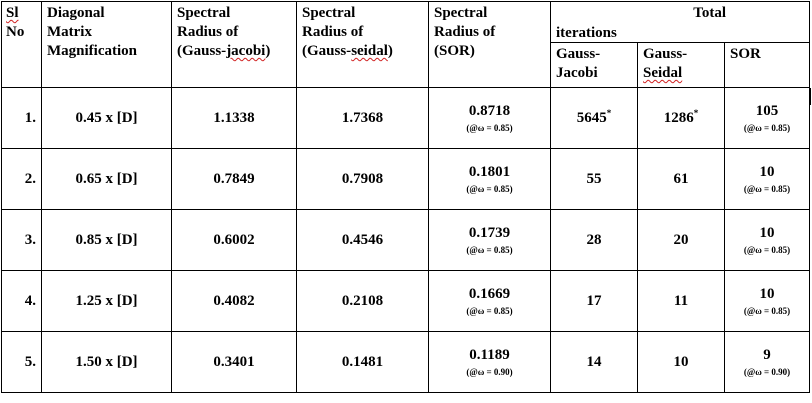 The height and width of the screenshot is (403, 812). What do you see at coordinates (106, 301) in the screenshot?
I see `row-magnification: 1.25 x [D]` at bounding box center [106, 301].